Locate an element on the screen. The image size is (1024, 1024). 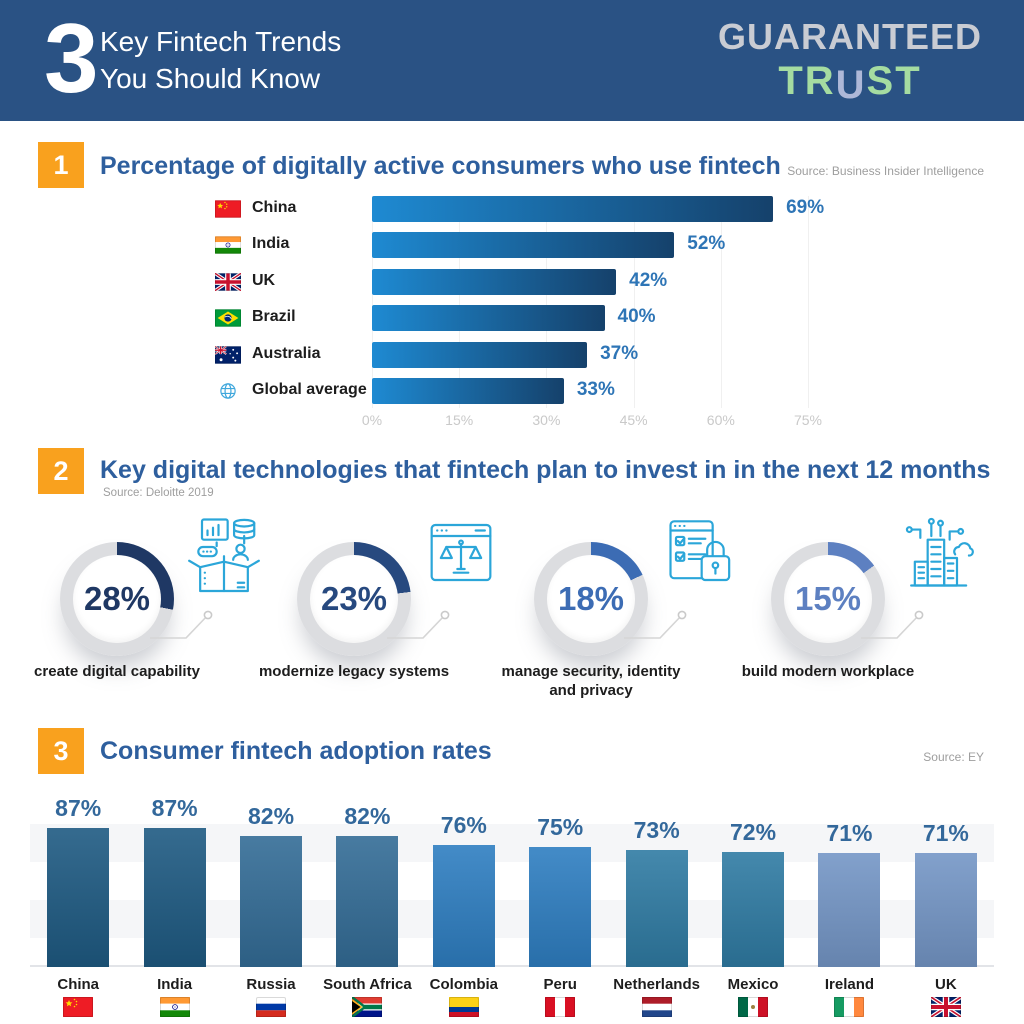
brand-logo: GUARANTEED TRUST is located at coordinates (850, 61).